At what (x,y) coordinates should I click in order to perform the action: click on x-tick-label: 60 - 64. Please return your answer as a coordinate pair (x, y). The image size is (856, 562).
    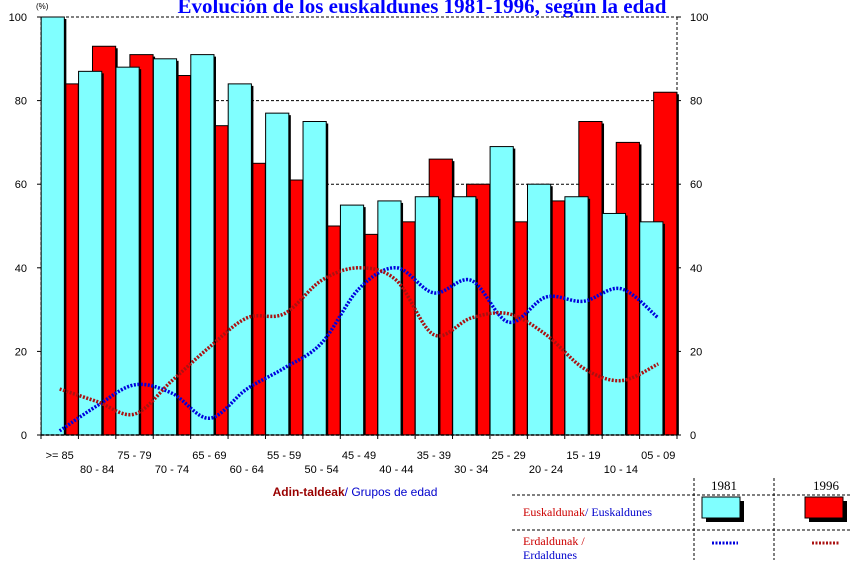
    Looking at the image, I should click on (247, 470).